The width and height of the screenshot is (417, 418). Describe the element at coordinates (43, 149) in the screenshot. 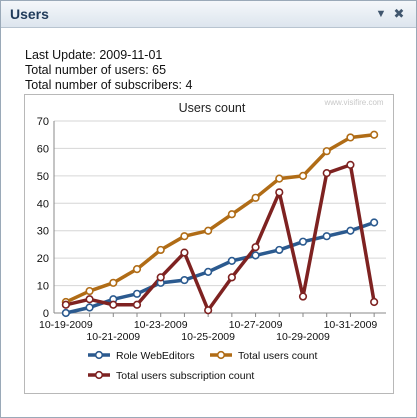

I see `y-tick-label: 60` at that location.